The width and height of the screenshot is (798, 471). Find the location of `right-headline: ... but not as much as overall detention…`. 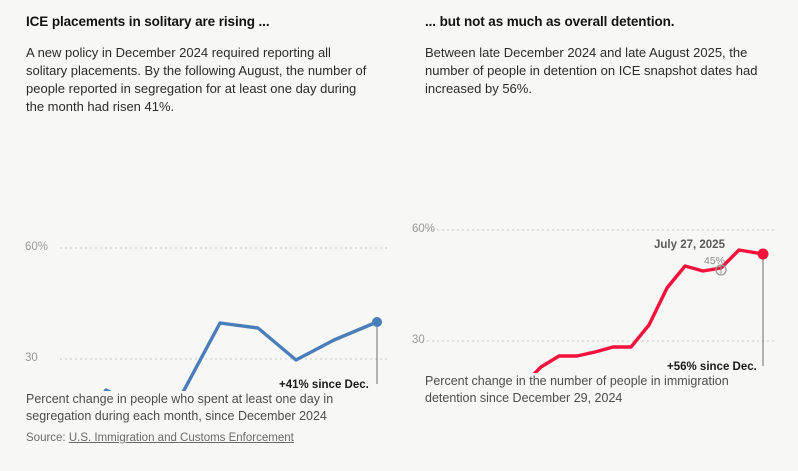

right-headline: ... but not as much as overall detention… is located at coordinates (550, 21).